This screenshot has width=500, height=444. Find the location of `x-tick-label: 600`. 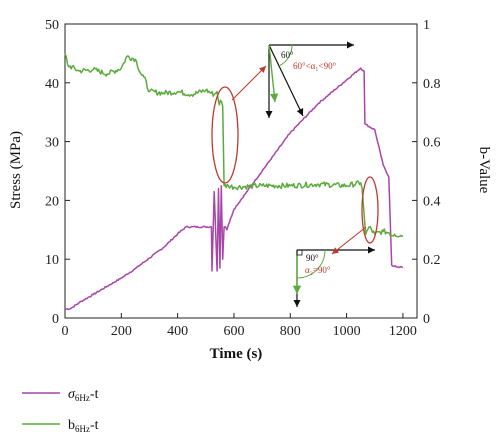

x-tick-label: 600 is located at coordinates (233, 331).